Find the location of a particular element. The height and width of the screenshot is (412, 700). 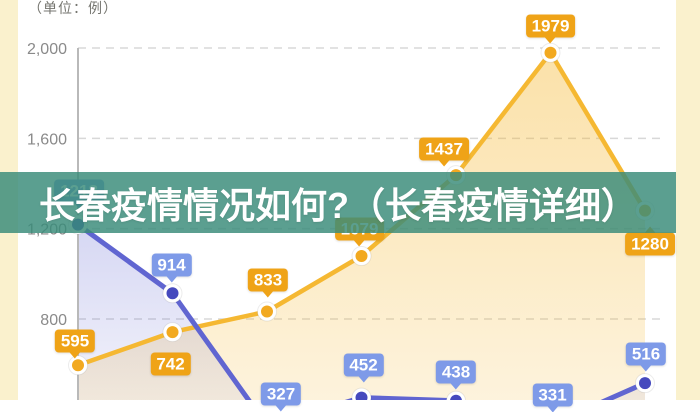

yellow-series-value-label: 833 is located at coordinates (268, 280).